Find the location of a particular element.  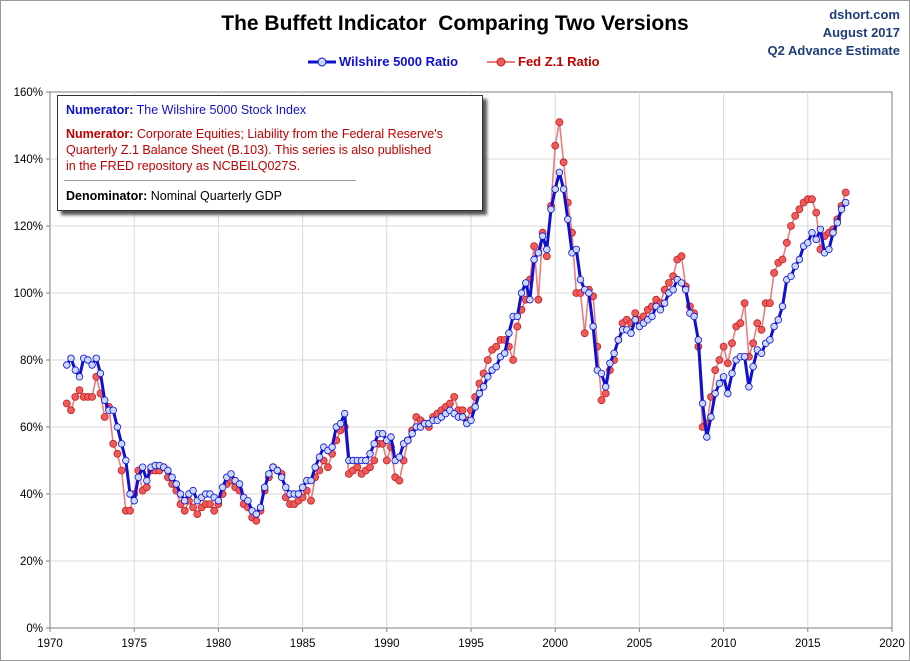

legend-label-wilshire: Wilshire 5000 Ratio is located at coordinates (399, 61).